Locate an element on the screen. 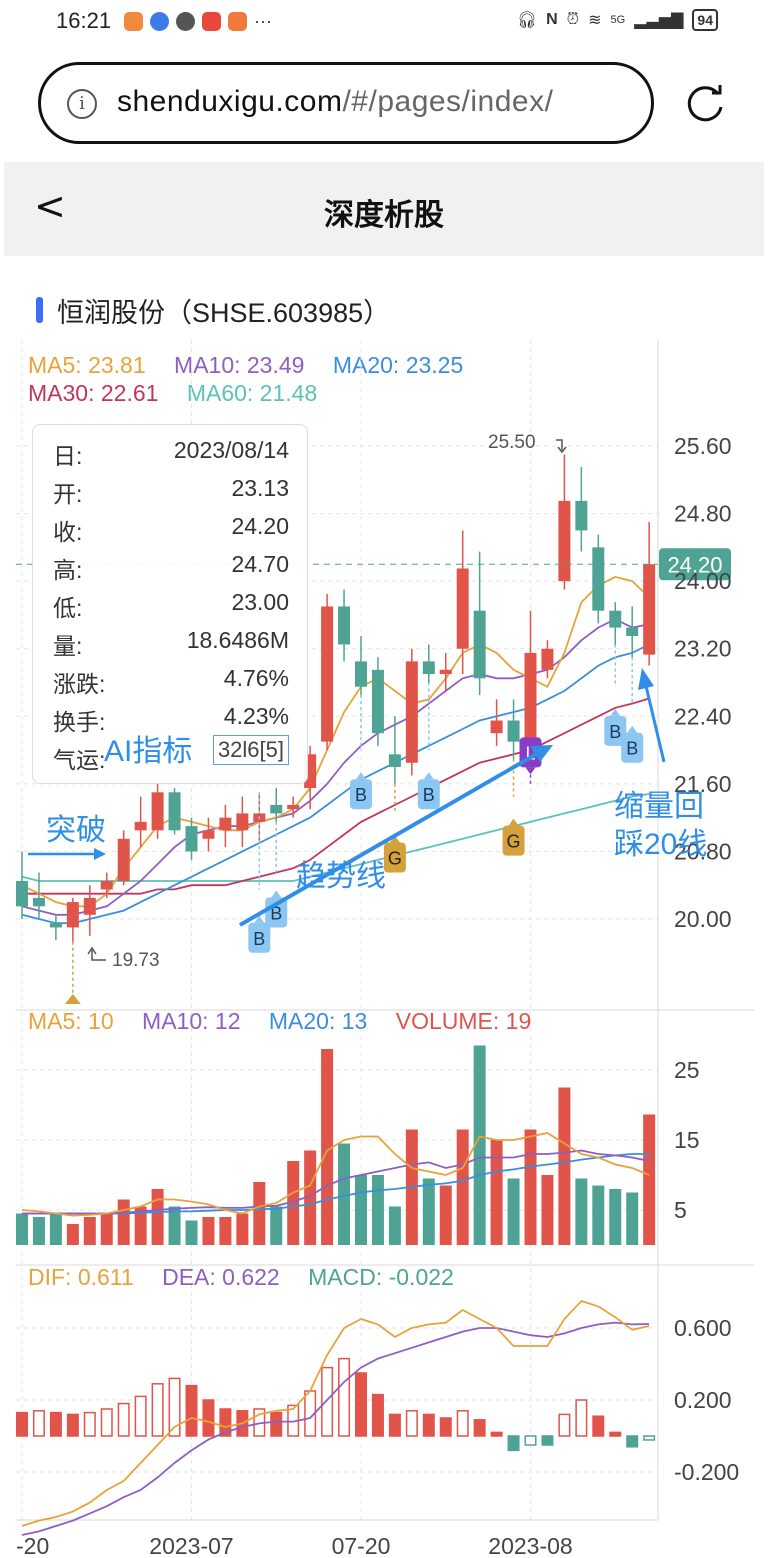  volume-tick-label: 15 is located at coordinates (687, 1140).